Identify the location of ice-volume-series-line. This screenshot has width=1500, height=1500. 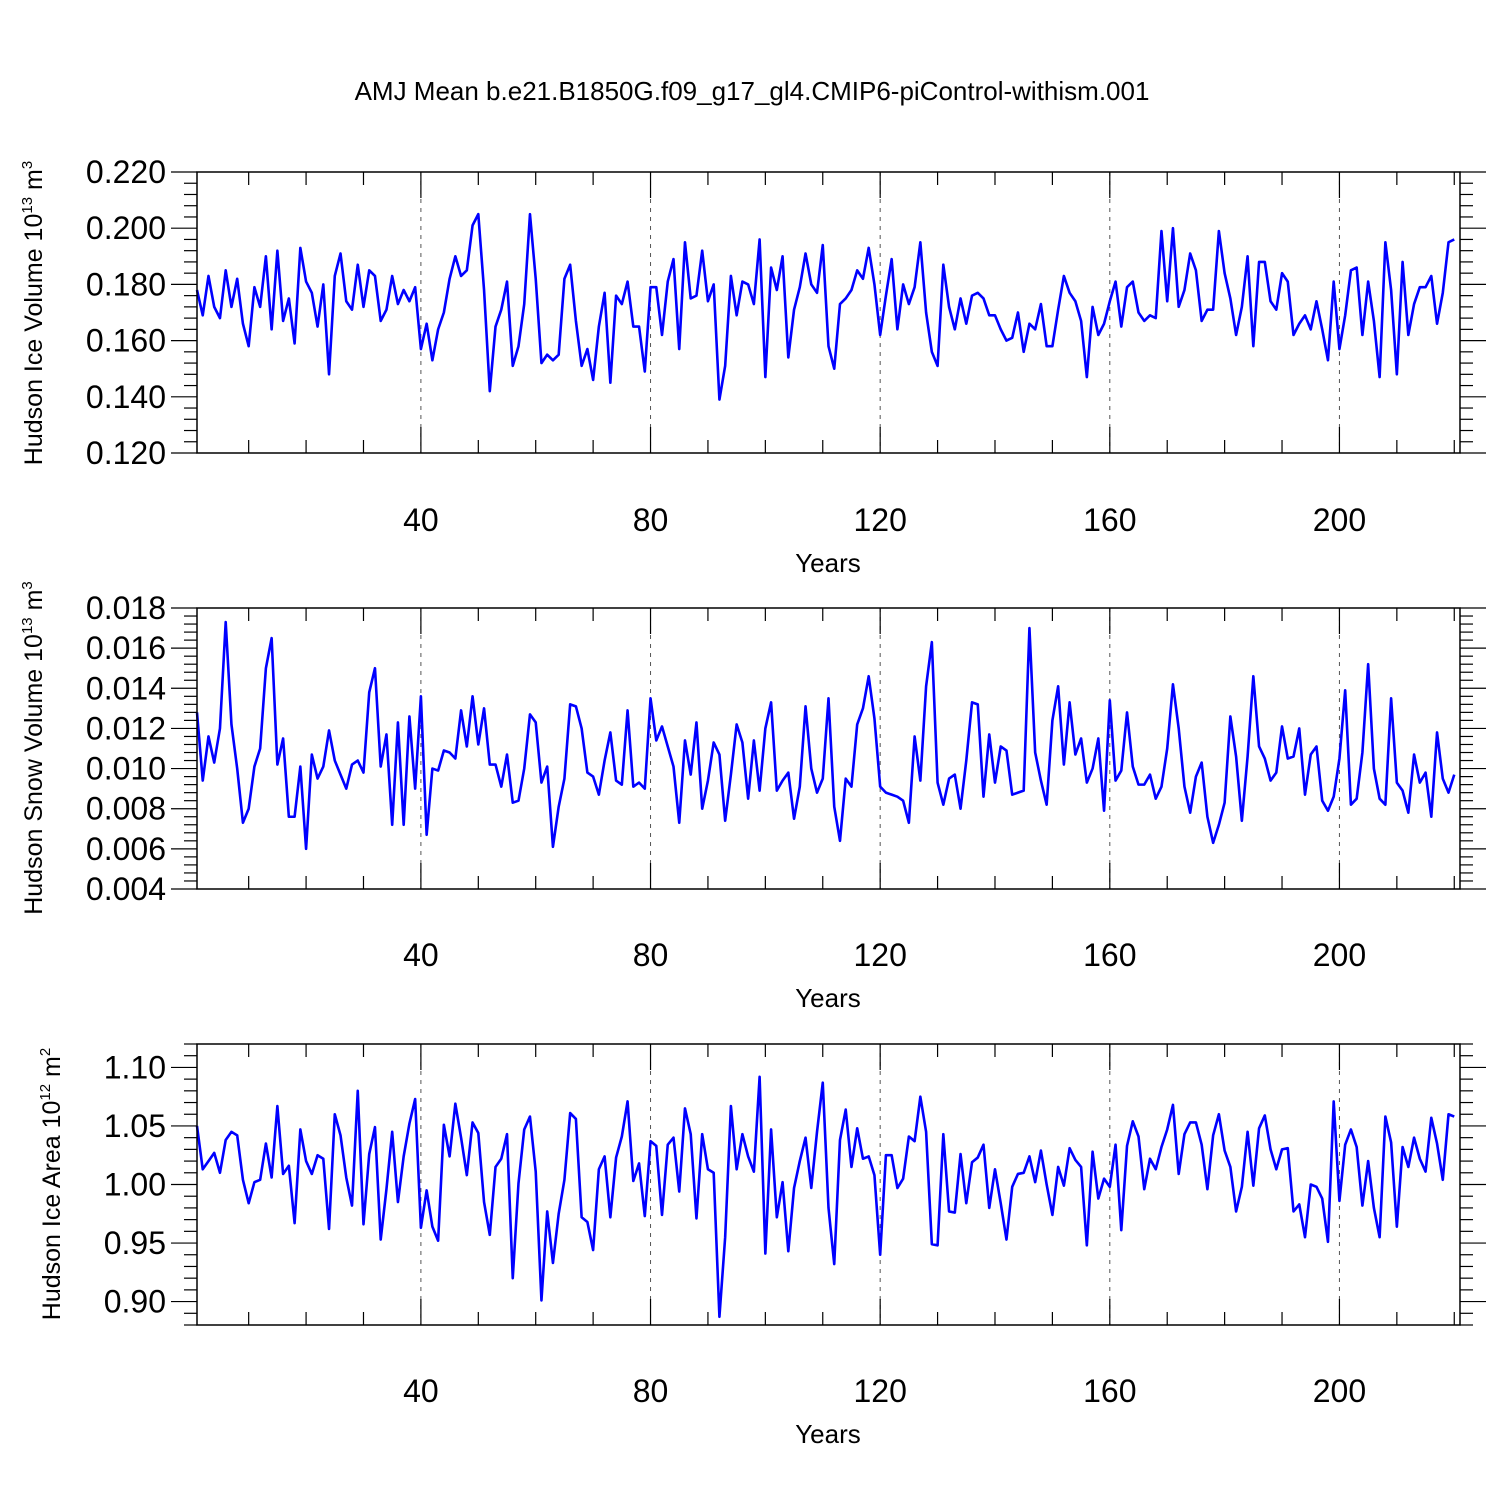
(825, 306).